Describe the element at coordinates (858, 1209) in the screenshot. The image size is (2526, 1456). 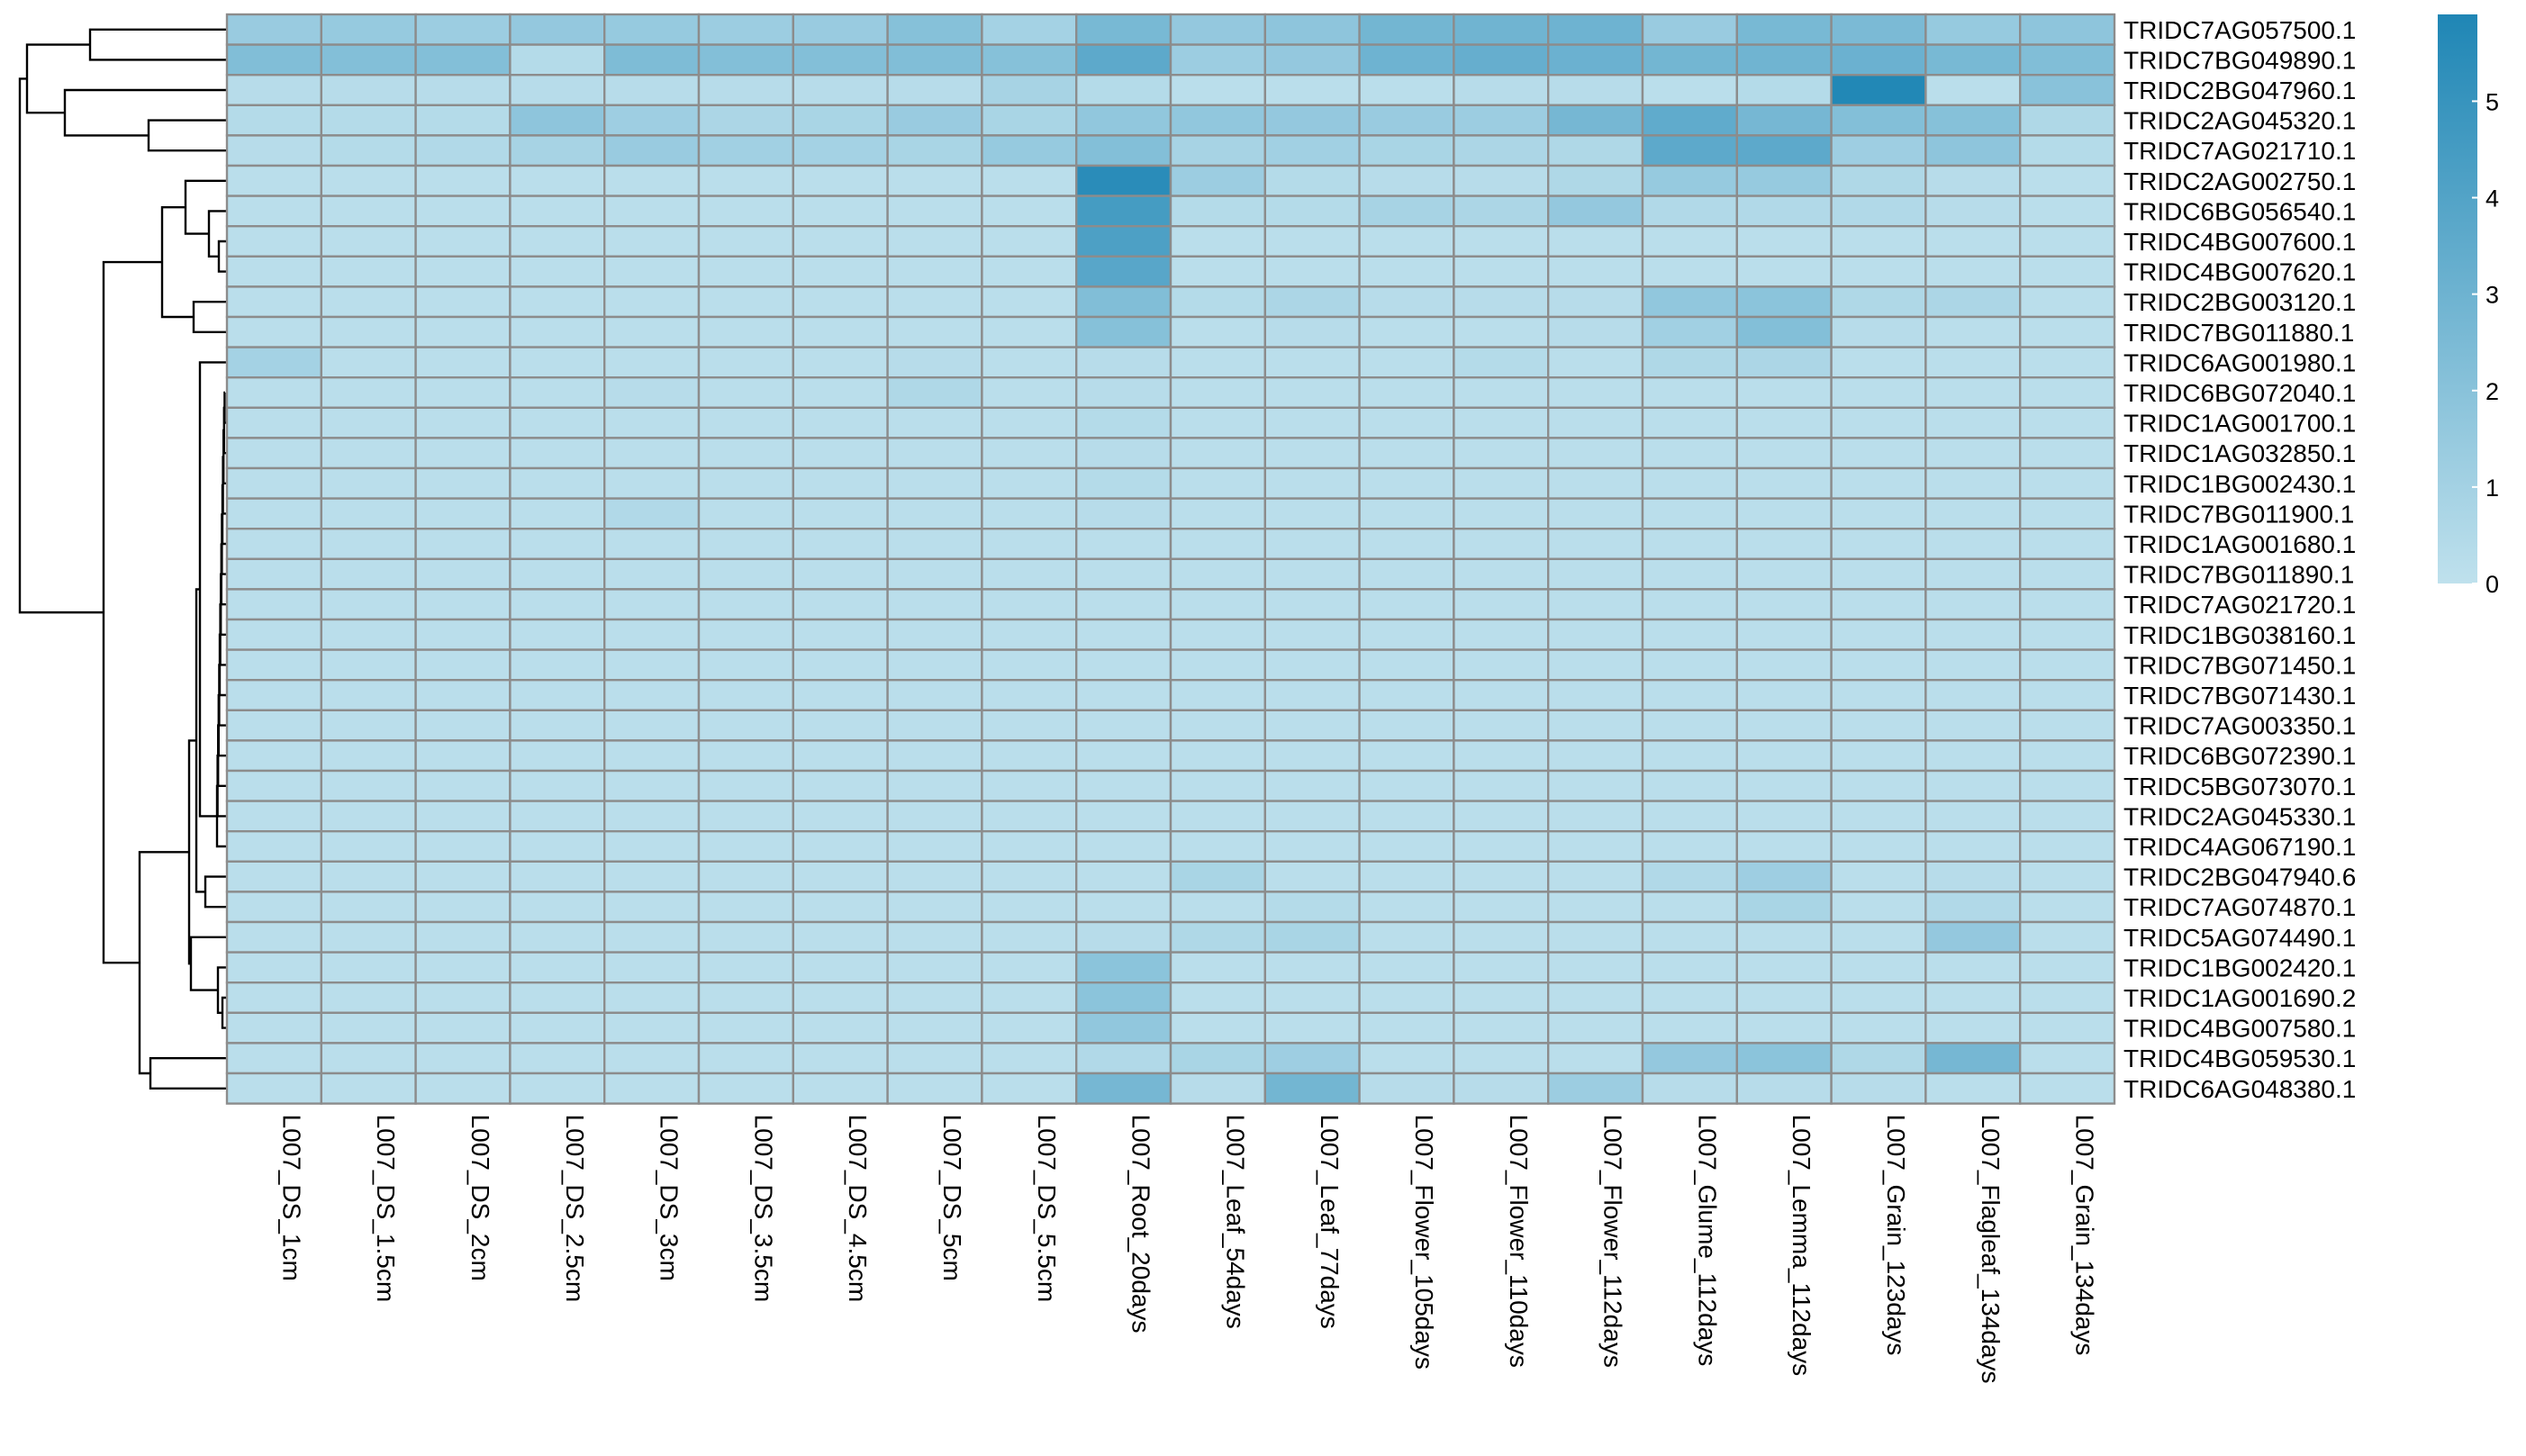
I see `column-label: L007_DS_4.5cm` at that location.